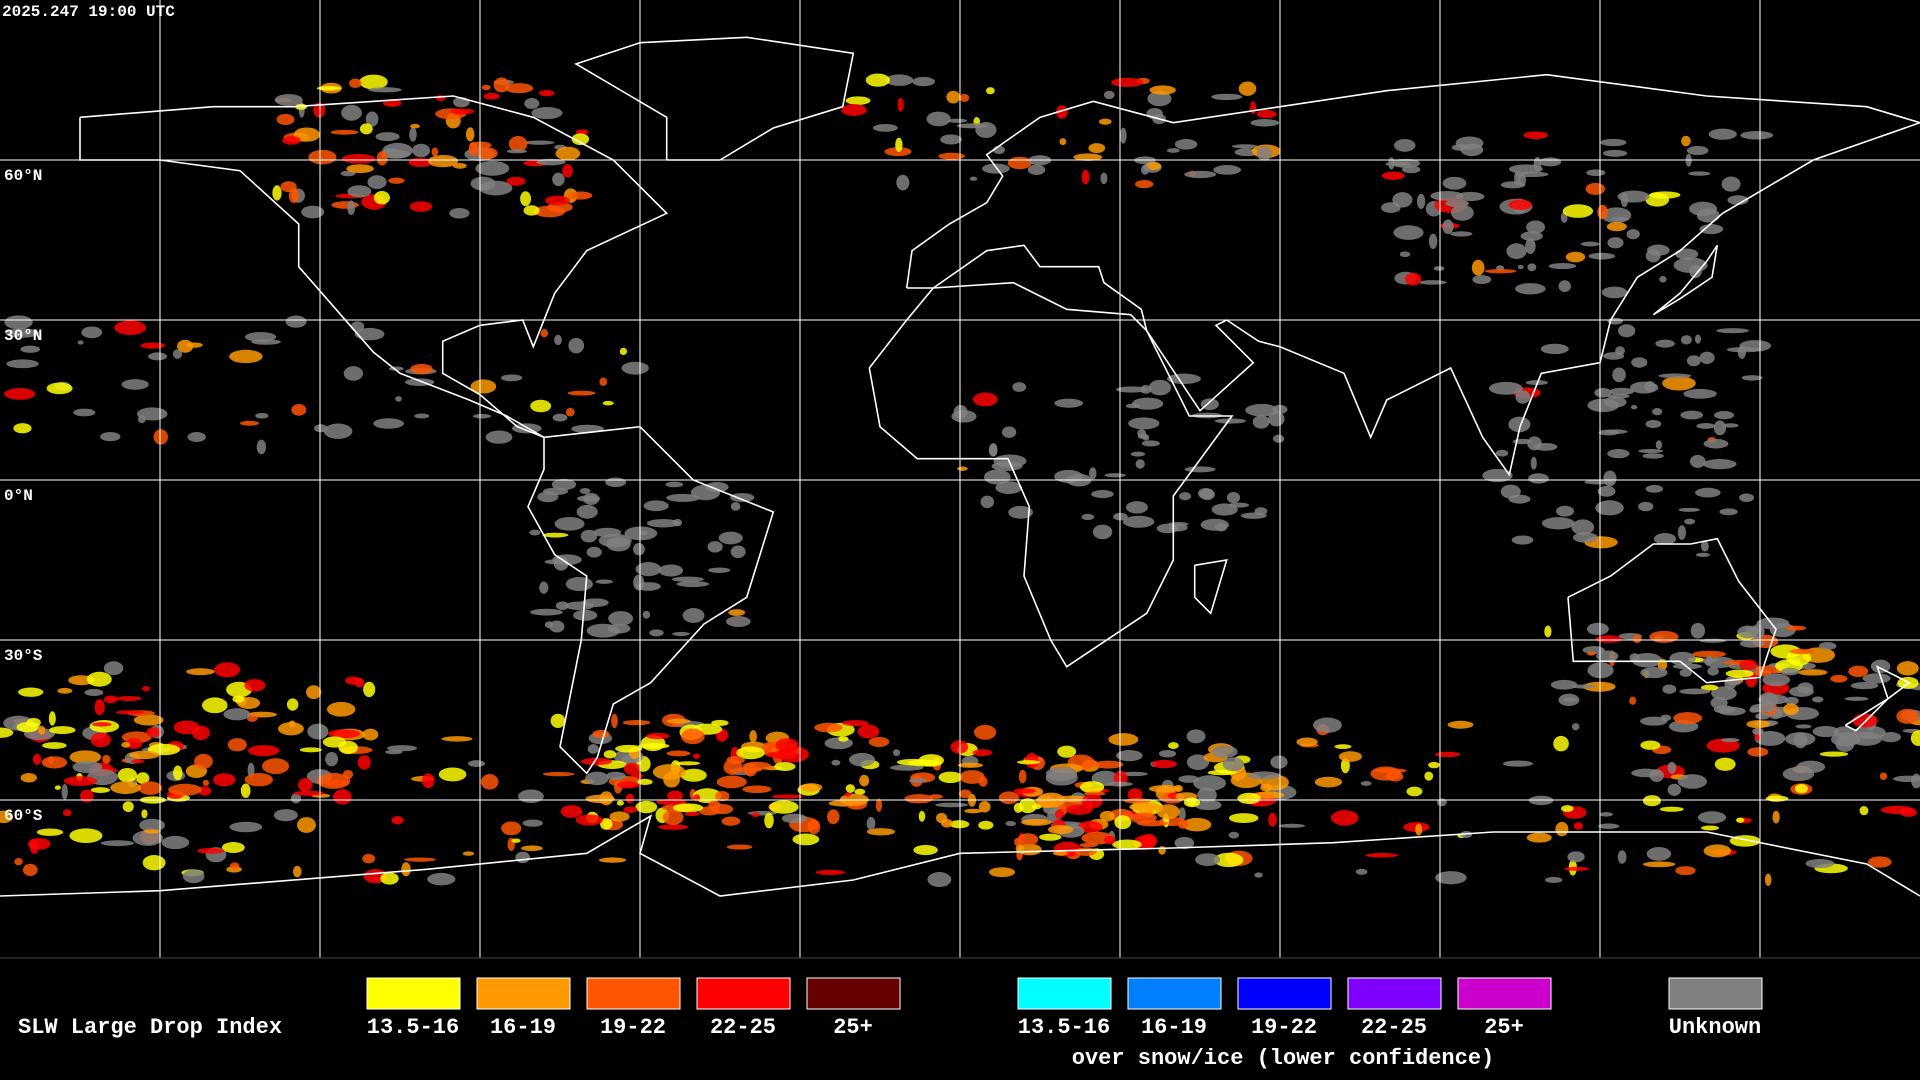 The image size is (1920, 1080). What do you see at coordinates (633, 993) in the screenshot?
I see `legend-swatch` at bounding box center [633, 993].